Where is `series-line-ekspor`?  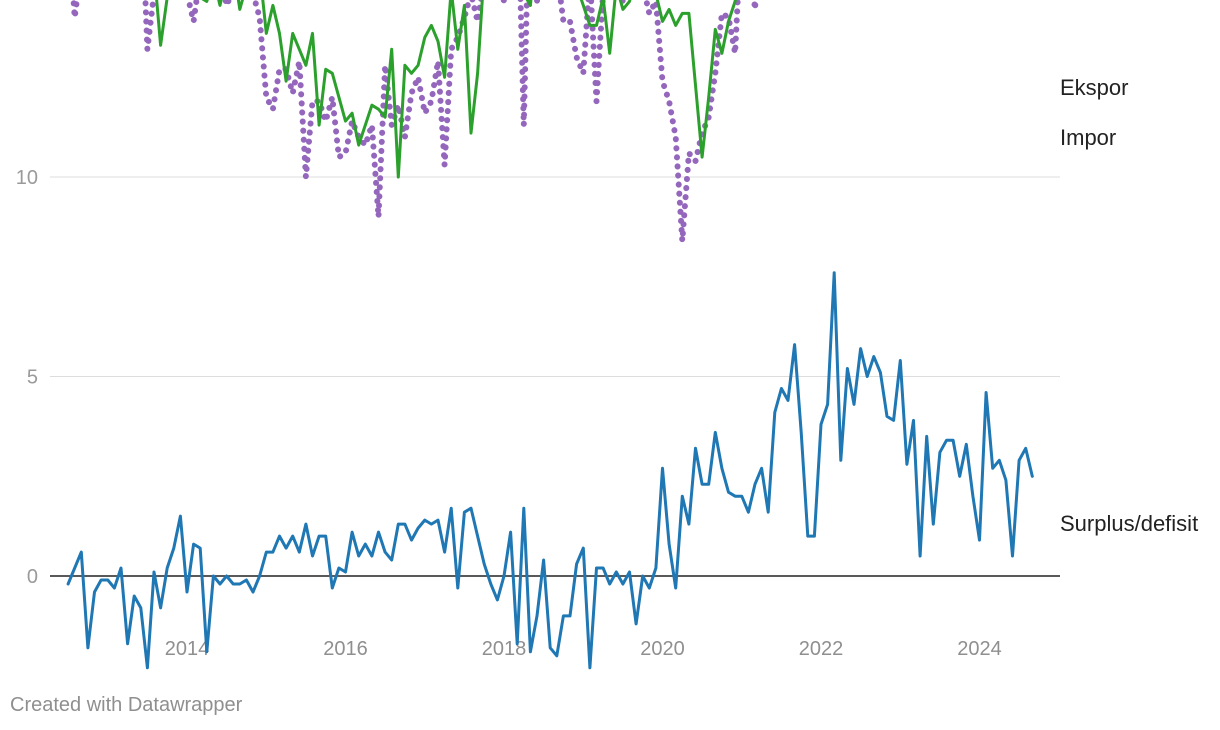
series-line-ekspor is located at coordinates (446, 89).